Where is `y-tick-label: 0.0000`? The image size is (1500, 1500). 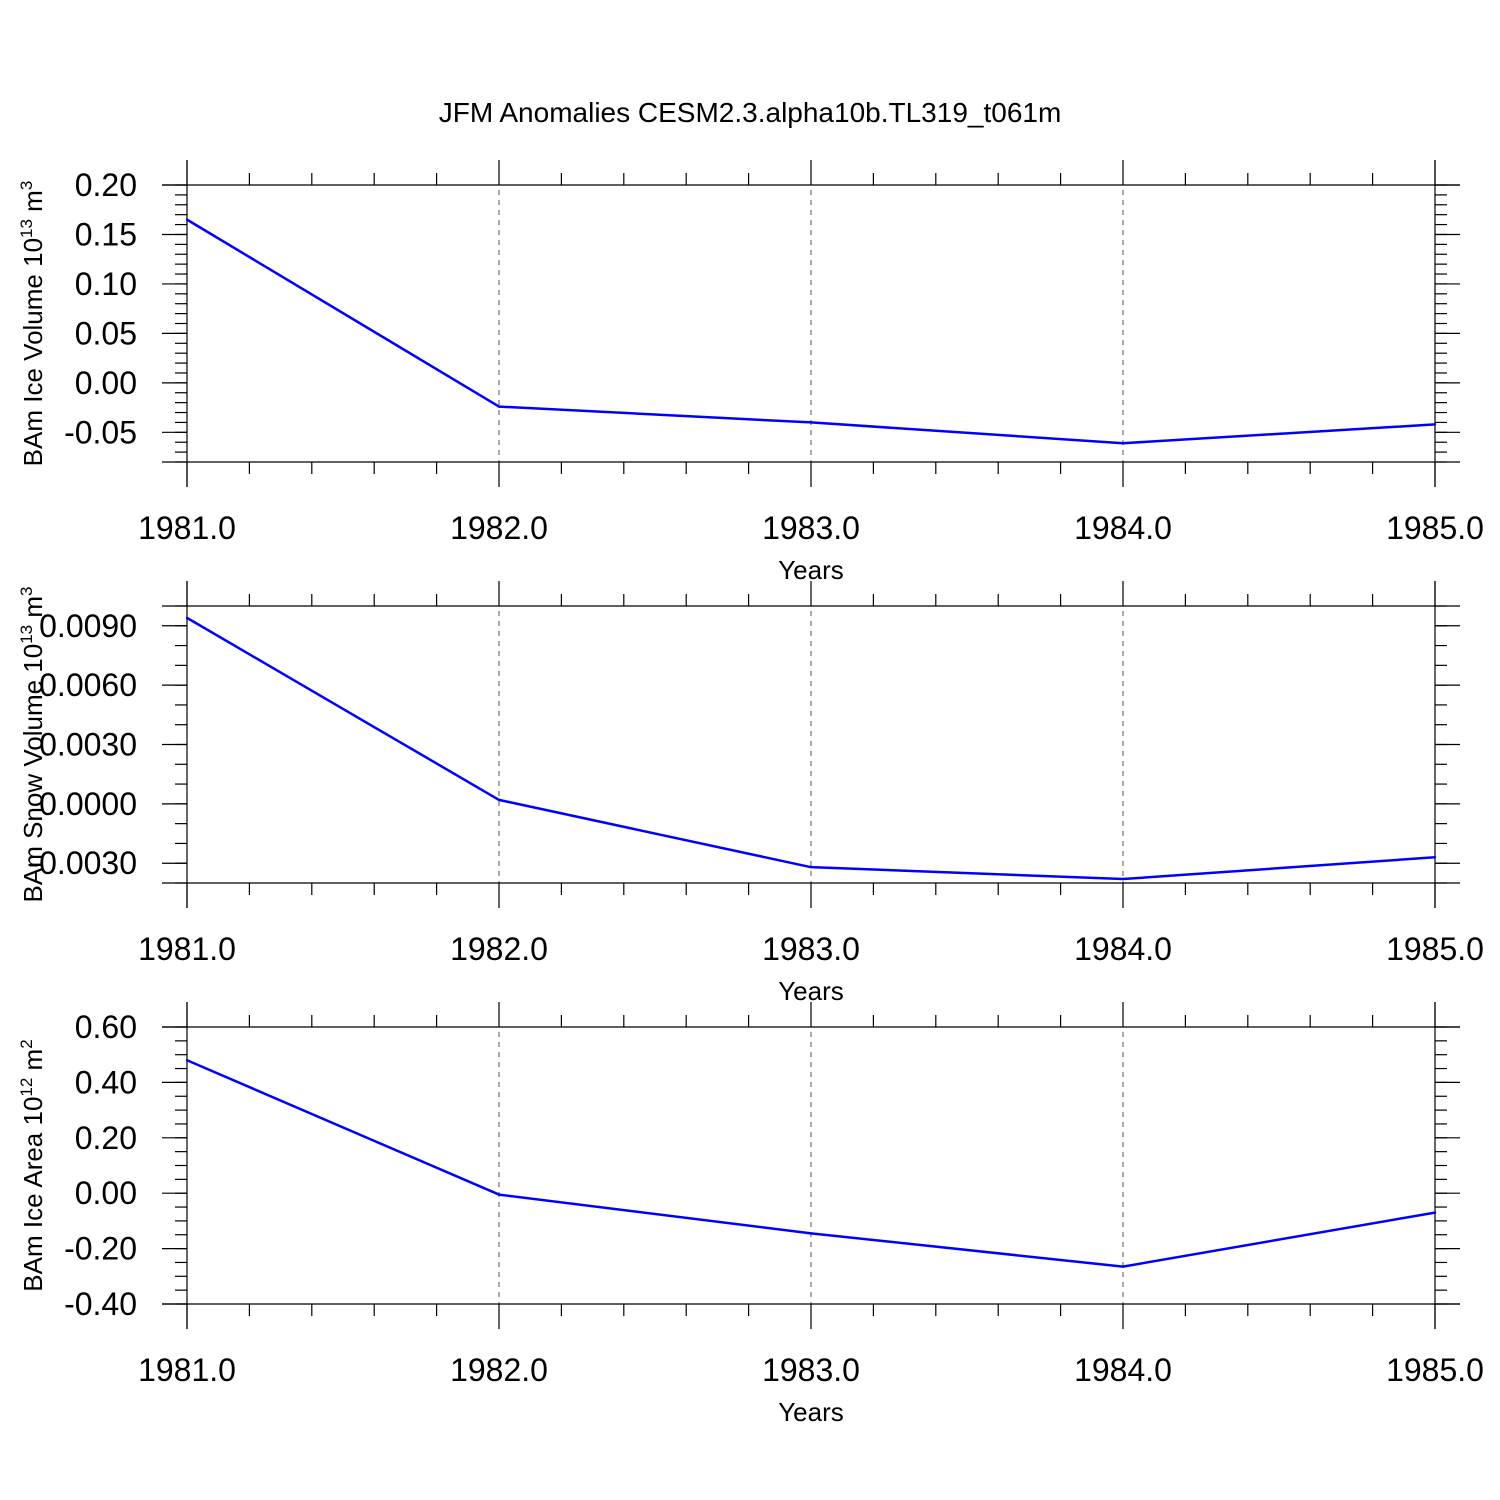
y-tick-label: 0.0000 is located at coordinates (88, 804).